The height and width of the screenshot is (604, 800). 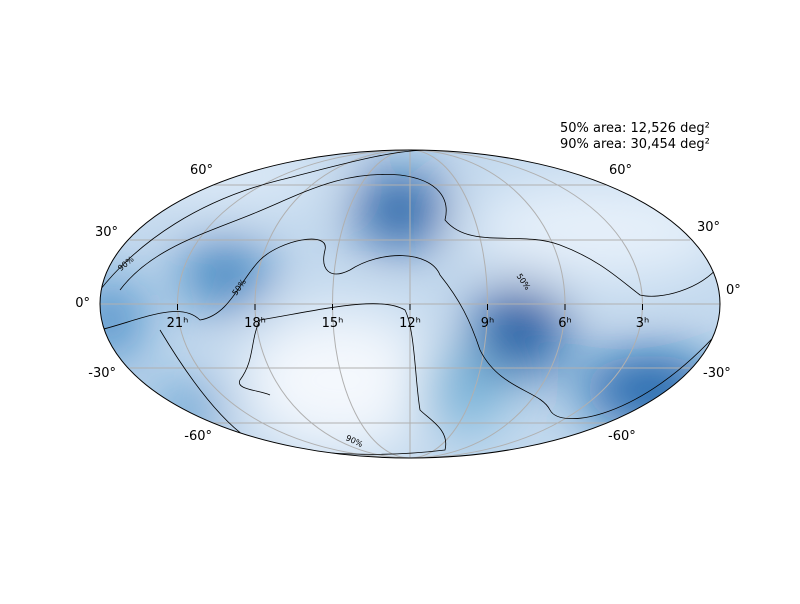 I want to click on ra-label: 9ʰ, so click(x=488, y=323).